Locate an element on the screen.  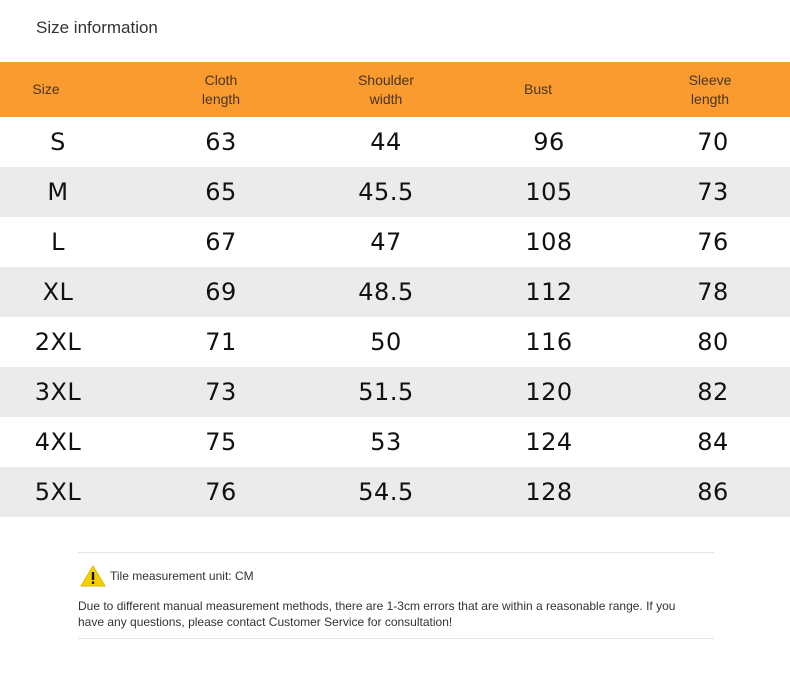
cell-cloth-length: 73 is located at coordinates (221, 392).